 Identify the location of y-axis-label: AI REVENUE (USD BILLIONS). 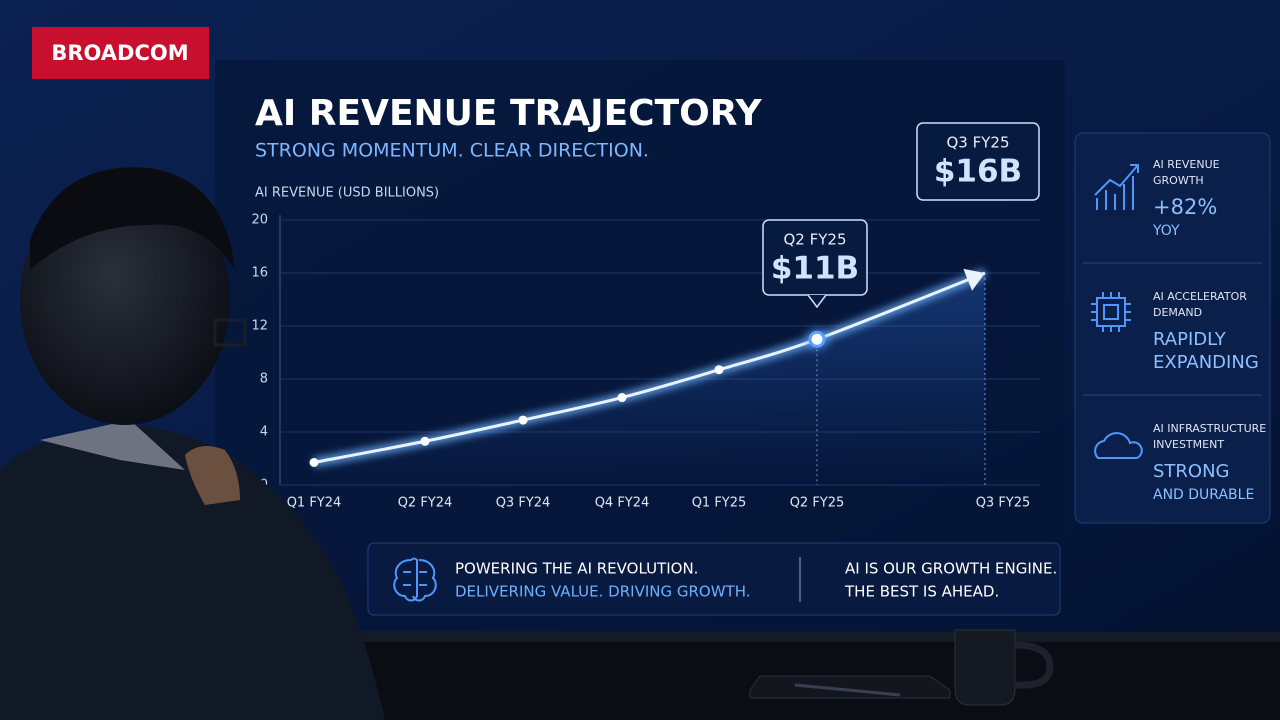
(347, 193).